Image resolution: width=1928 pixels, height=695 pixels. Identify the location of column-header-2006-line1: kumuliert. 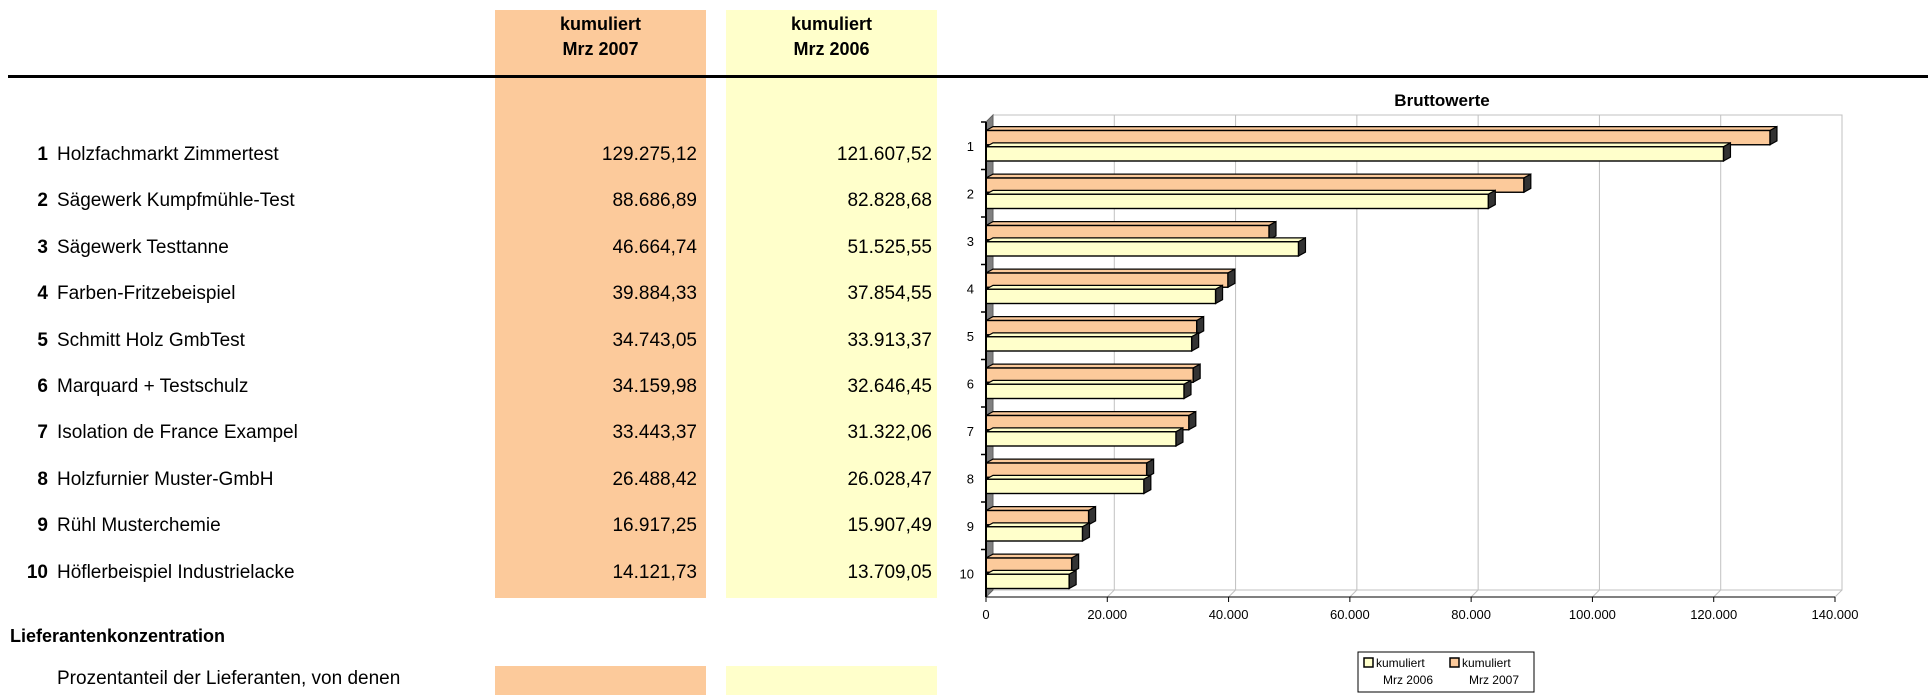
(831, 24).